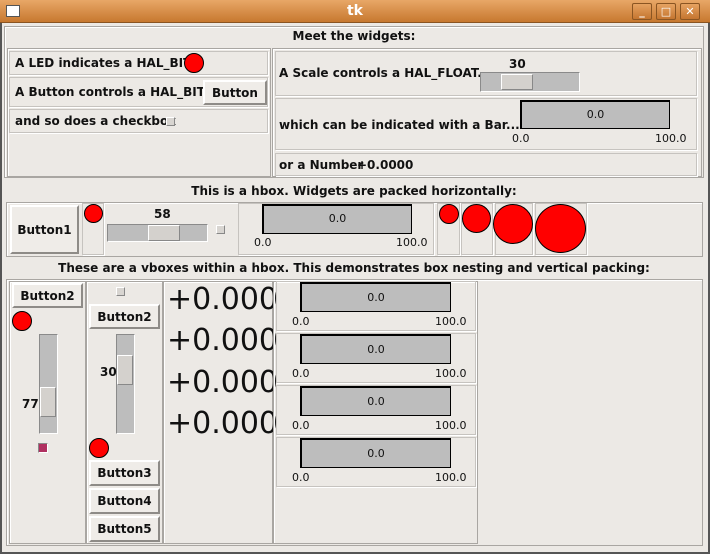 Image resolution: width=710 pixels, height=554 pixels. Describe the element at coordinates (44, 229) in the screenshot. I see `button1: Button1` at that location.